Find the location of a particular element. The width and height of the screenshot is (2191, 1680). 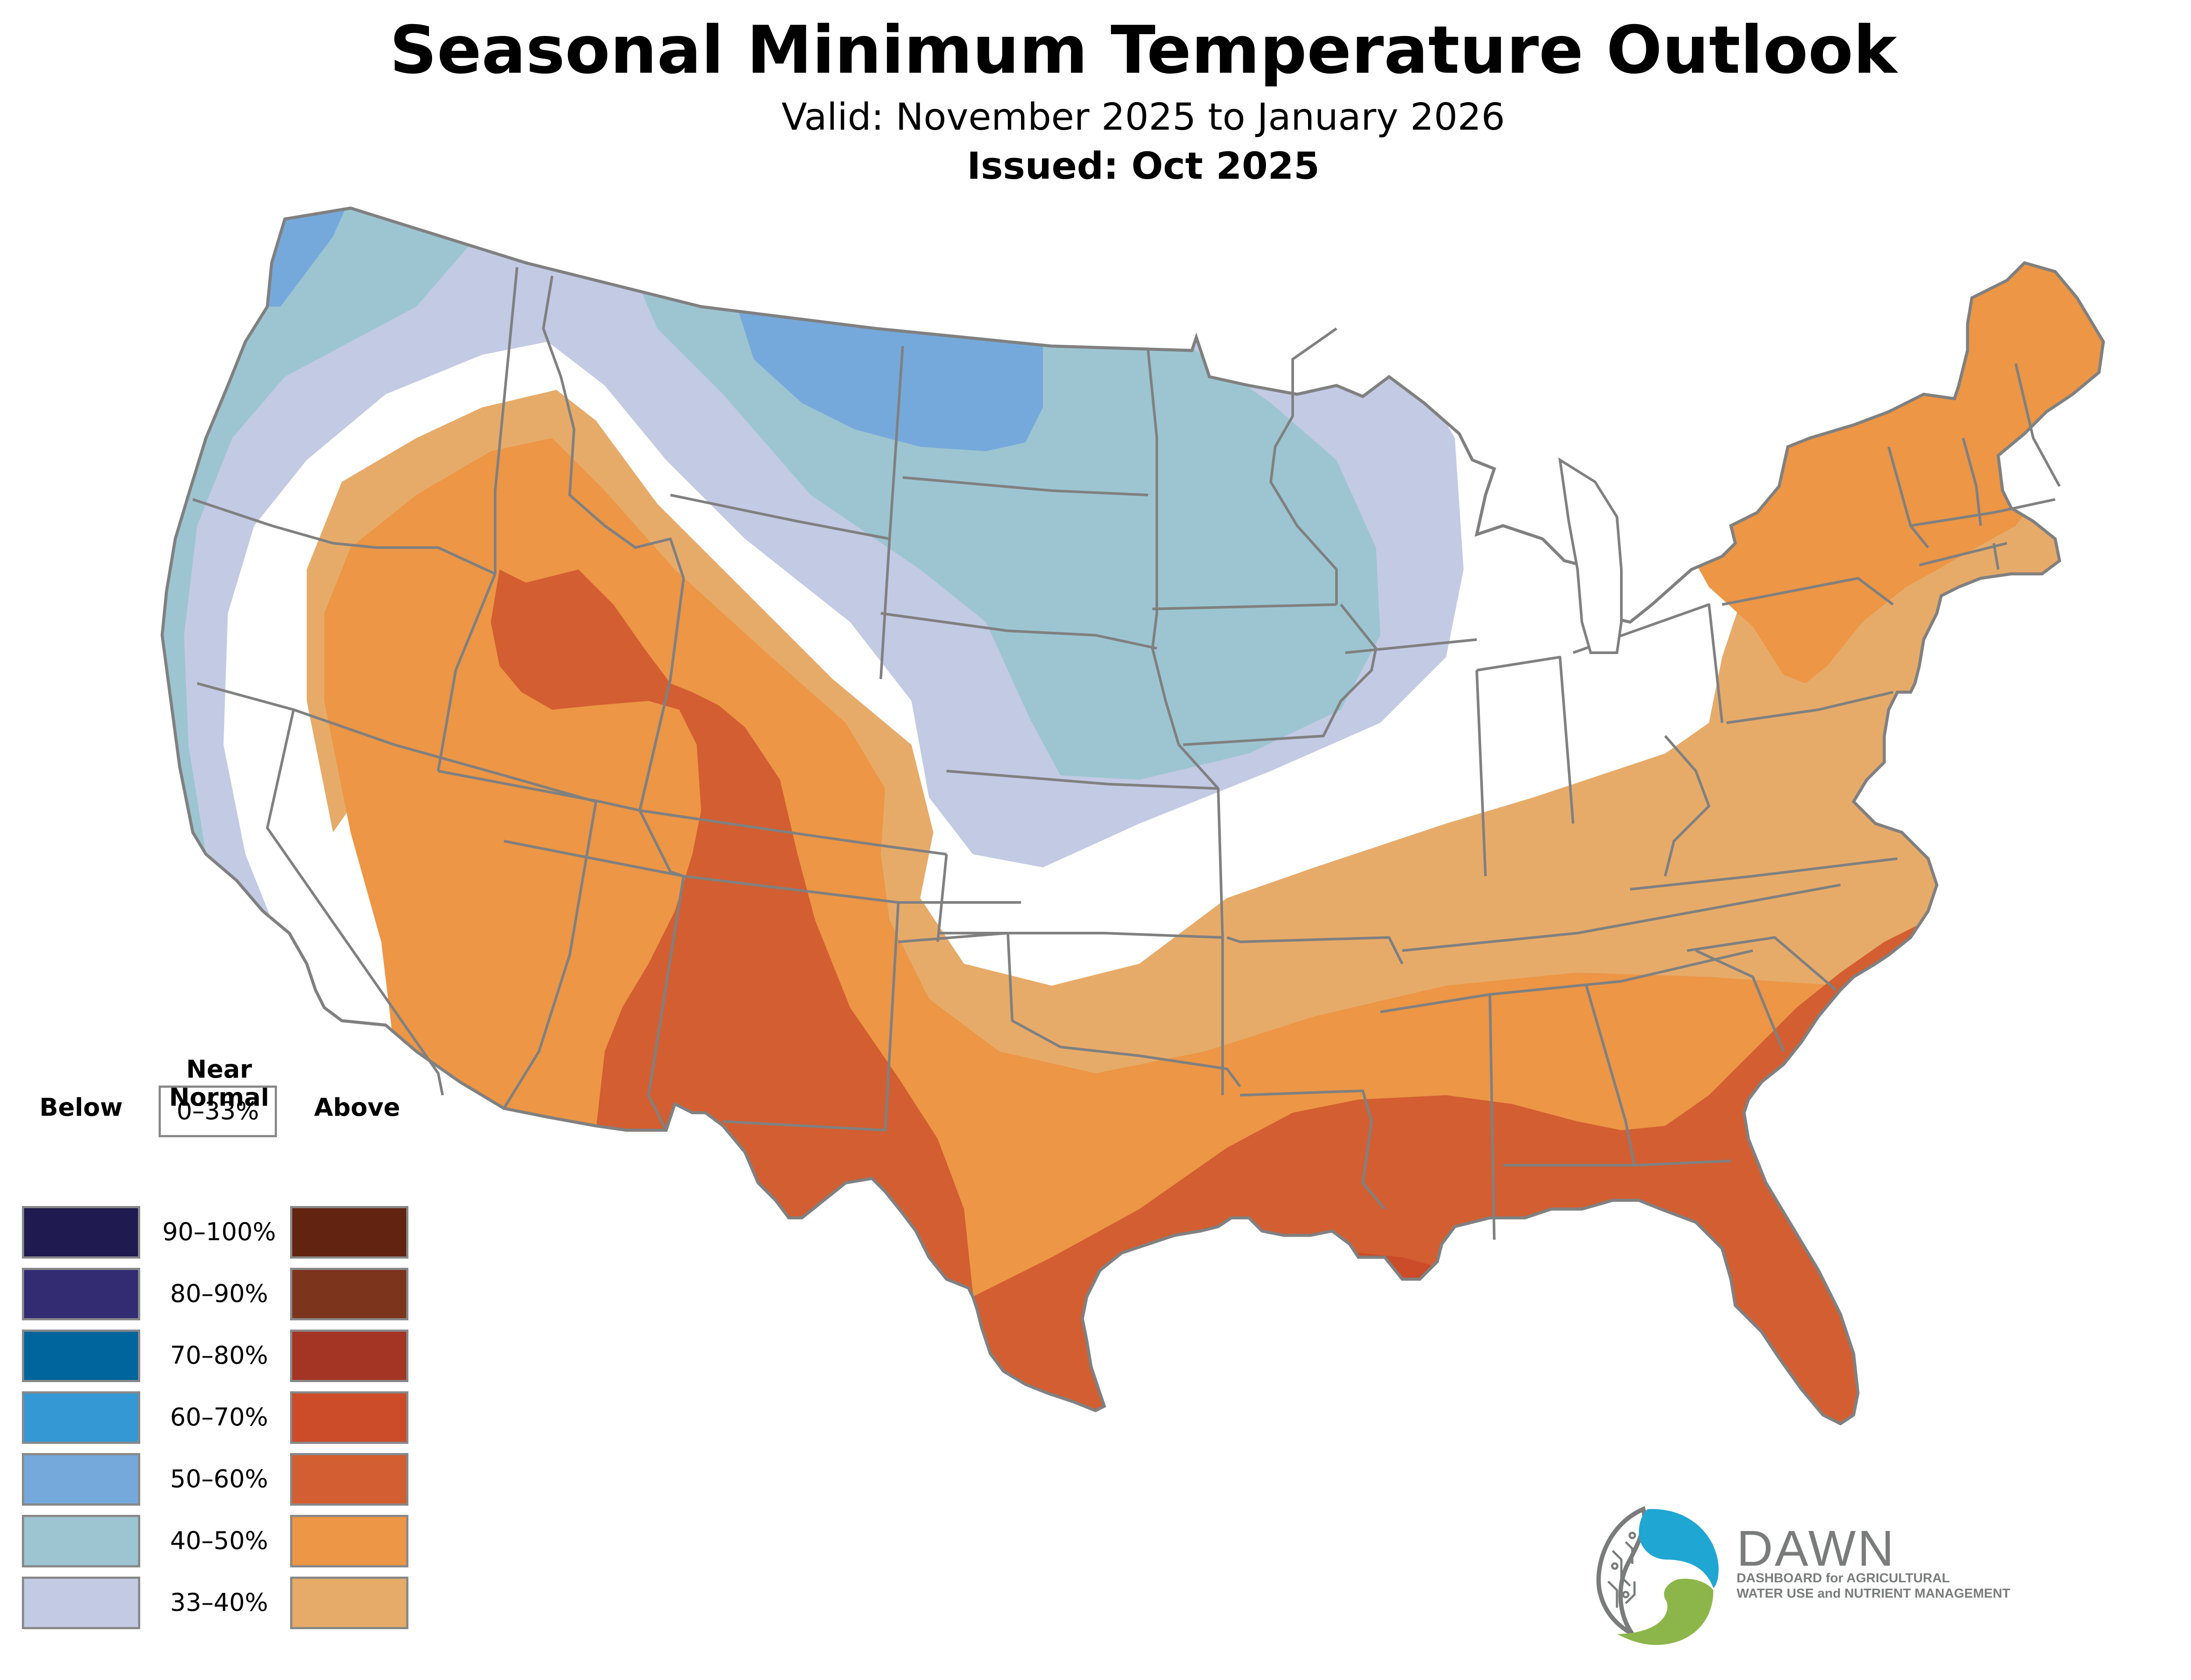

boundary-pa-md is located at coordinates (1809, 707).